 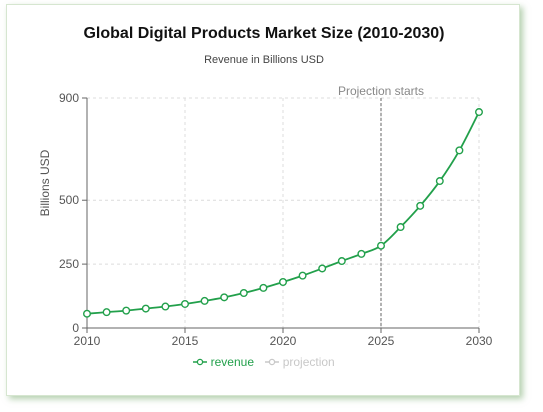 I want to click on data-point-2012, so click(x=126, y=310).